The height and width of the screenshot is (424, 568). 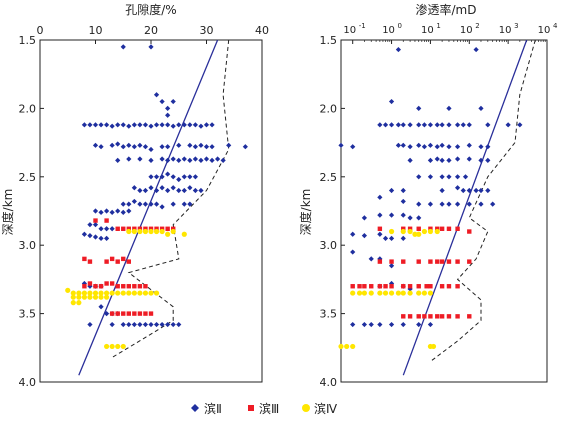 I want to click on x-tick-exponent: 1, so click(x=438, y=26).